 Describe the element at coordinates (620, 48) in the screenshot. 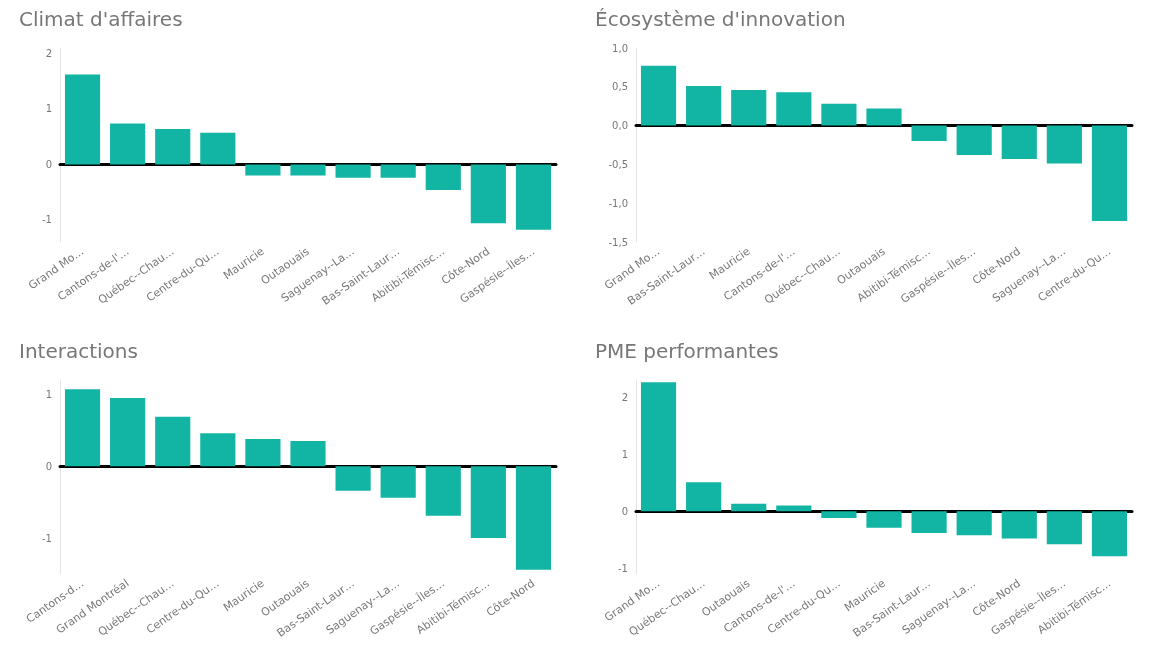

I see `y-tick-label: 1,0` at that location.